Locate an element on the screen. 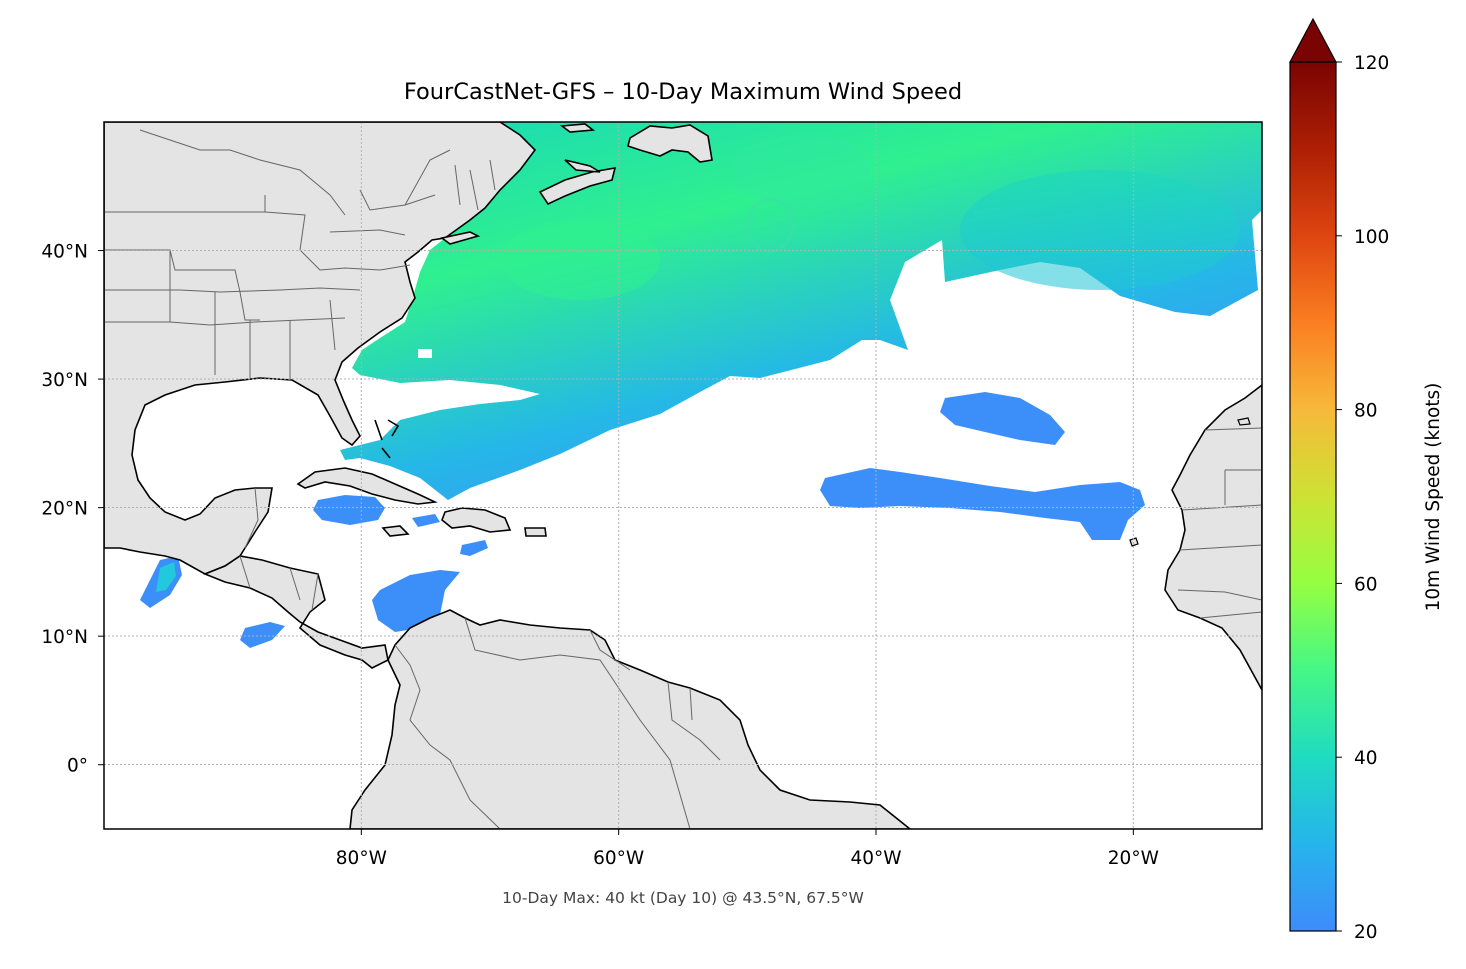  land-cape-verde is located at coordinates (1134, 542).